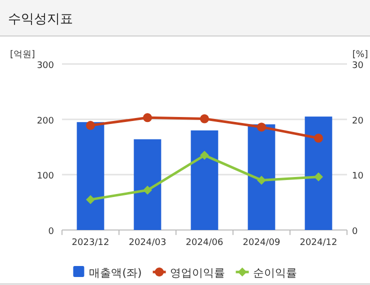 The height and width of the screenshot is (285, 370). I want to click on legend-label: 영업이익률, so click(197, 273).